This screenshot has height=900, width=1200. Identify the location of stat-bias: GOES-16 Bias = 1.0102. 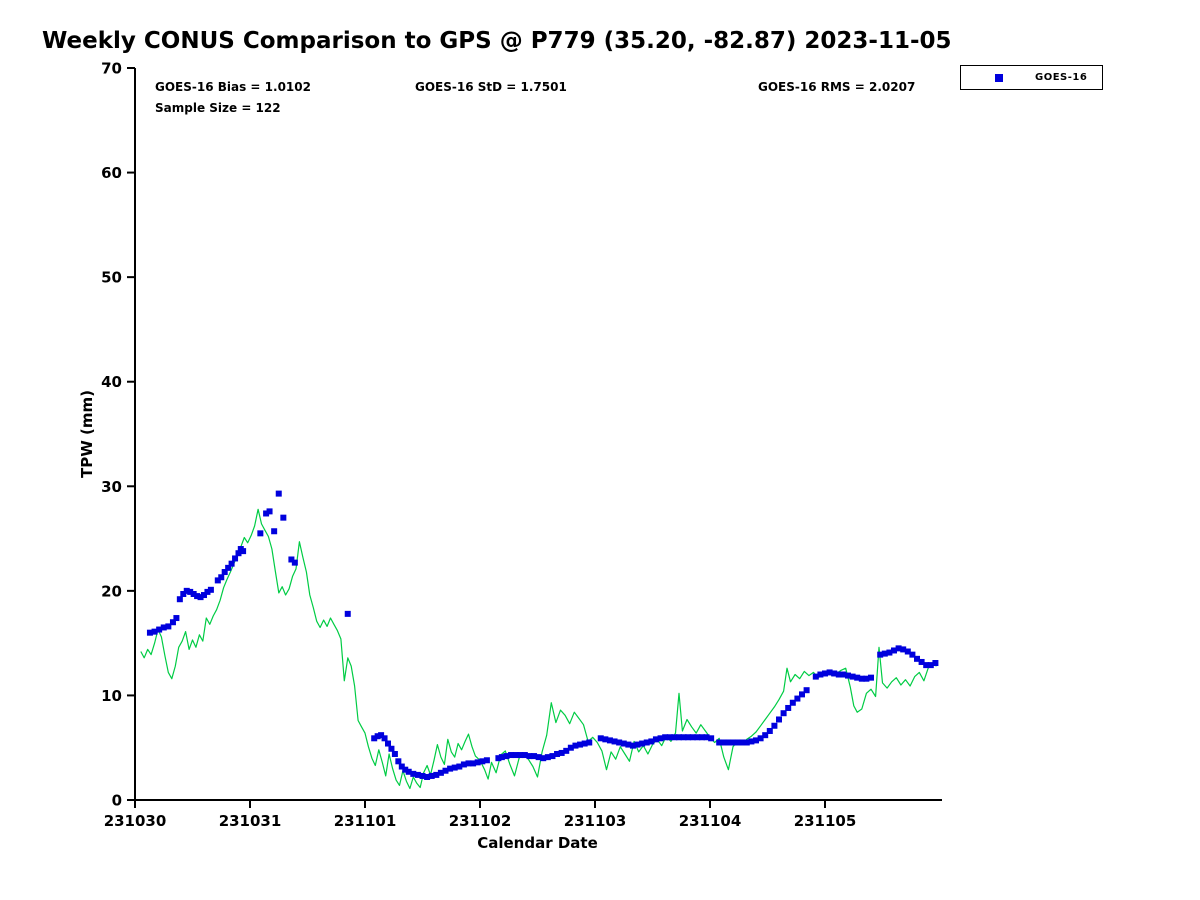
(233, 87).